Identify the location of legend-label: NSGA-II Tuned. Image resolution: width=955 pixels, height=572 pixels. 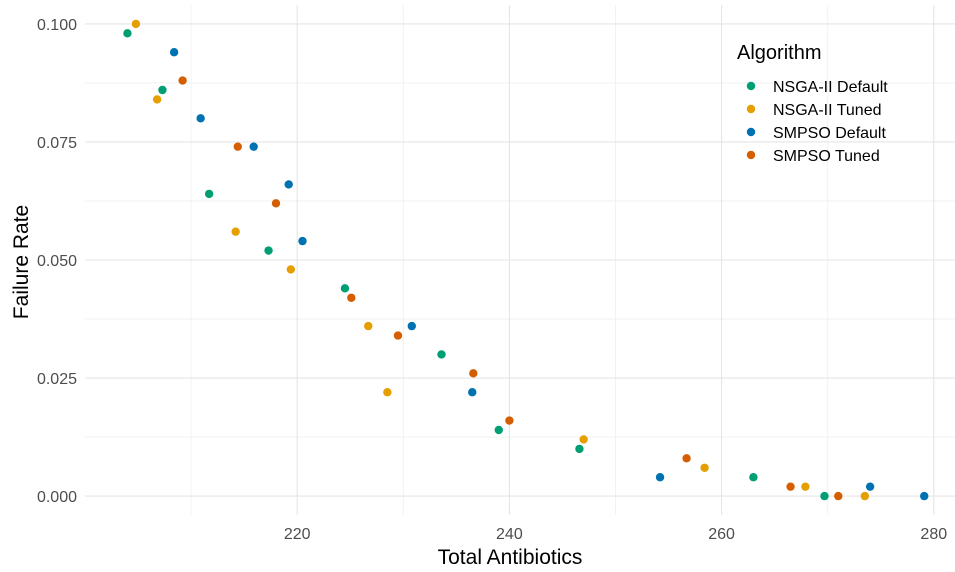
(827, 110).